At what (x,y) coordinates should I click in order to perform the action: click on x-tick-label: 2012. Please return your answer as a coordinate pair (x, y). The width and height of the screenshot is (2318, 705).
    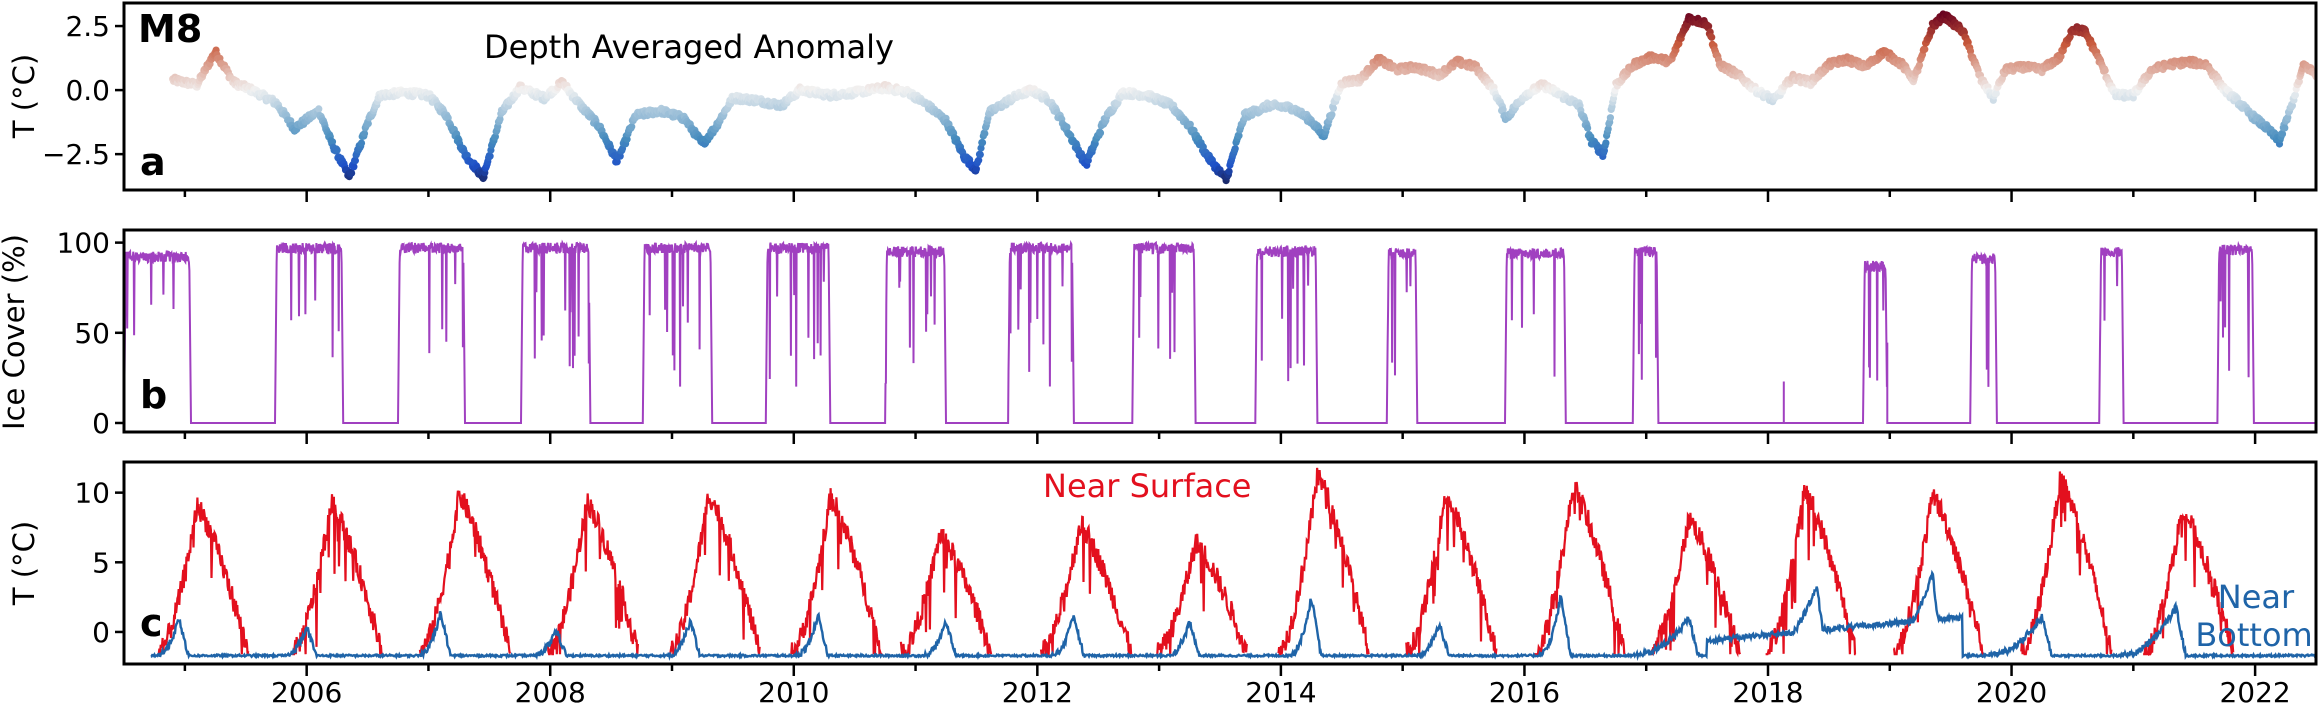
    Looking at the image, I should click on (1037, 690).